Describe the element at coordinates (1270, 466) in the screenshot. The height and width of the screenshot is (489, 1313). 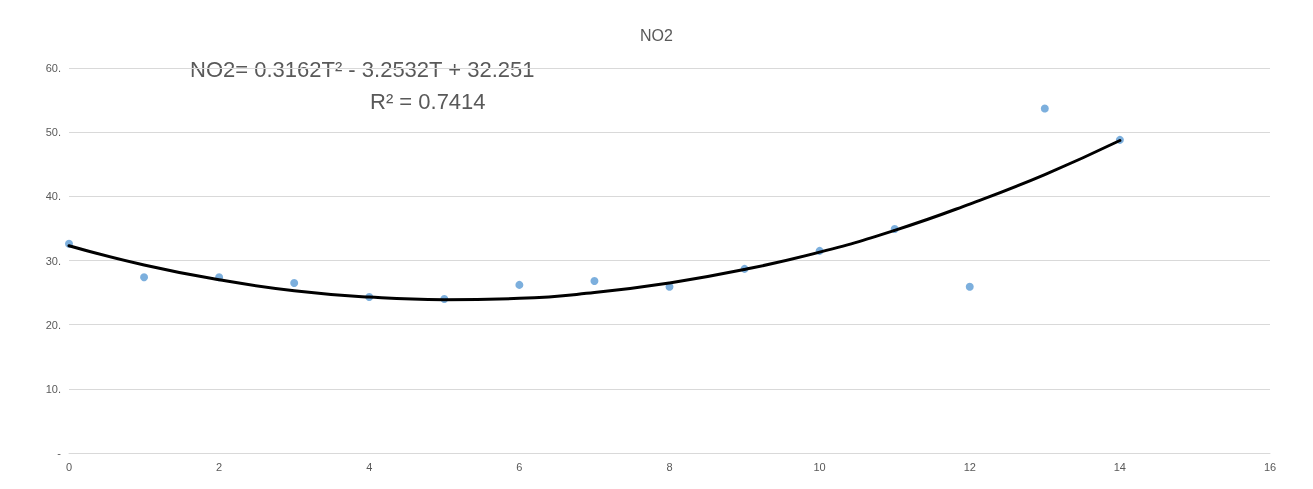
I see `x-tick-label: 16` at that location.